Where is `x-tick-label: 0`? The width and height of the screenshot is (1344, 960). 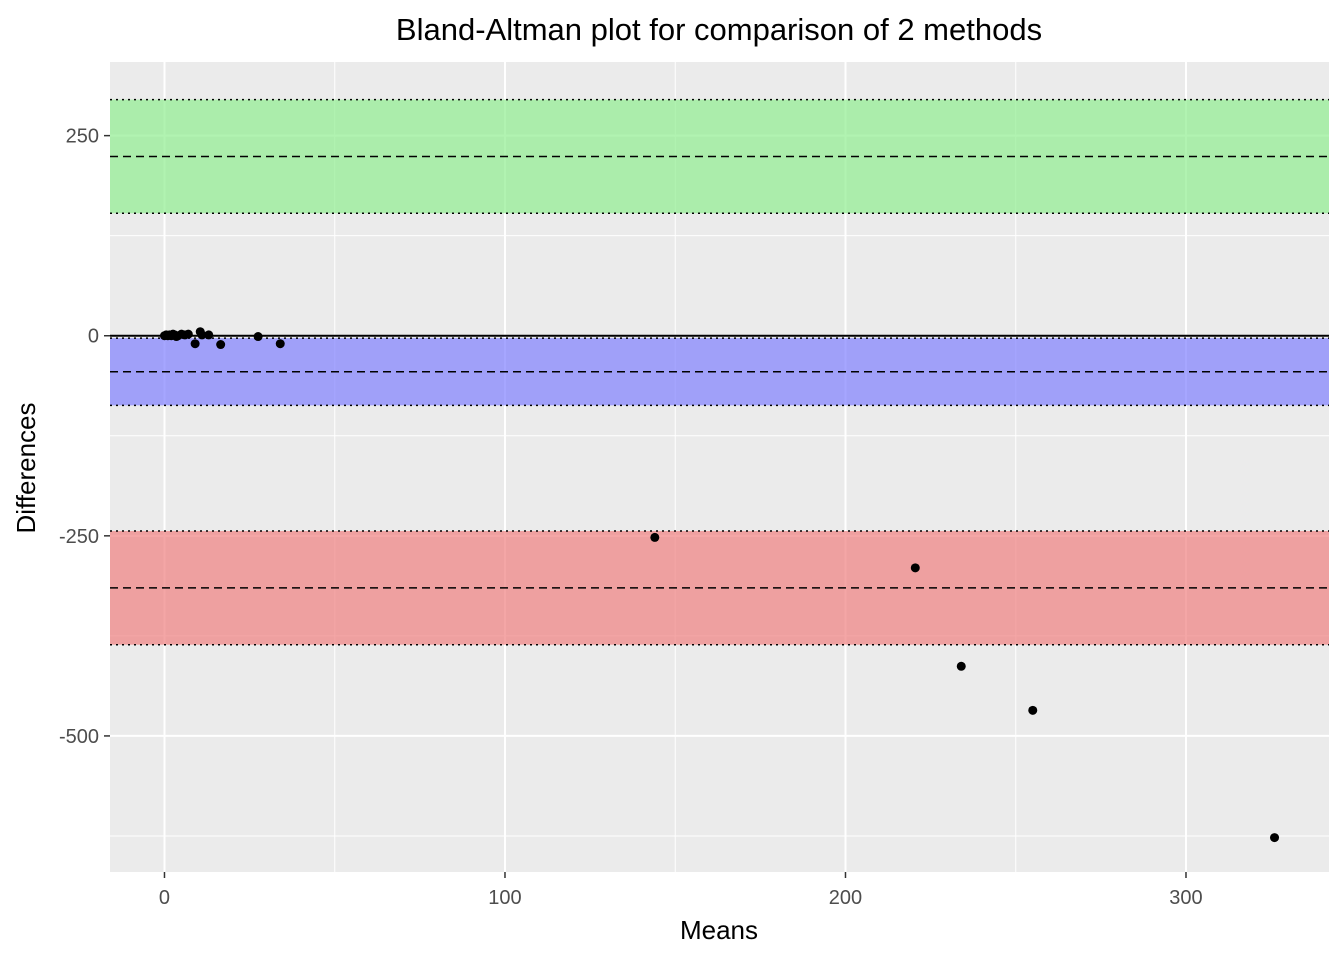 x-tick-label: 0 is located at coordinates (164, 898).